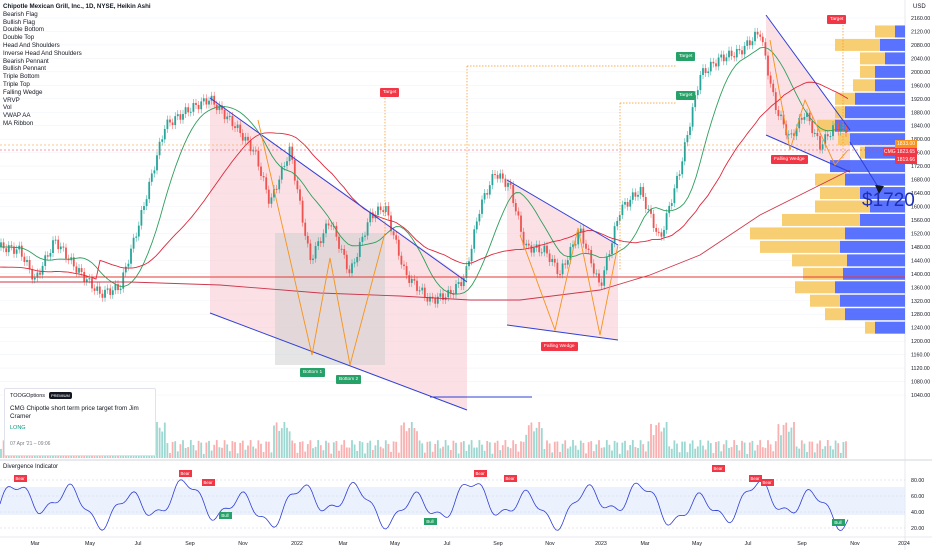 This screenshot has width=932, height=550. What do you see at coordinates (755, 478) in the screenshot?
I see `bear-marker` at bounding box center [755, 478].